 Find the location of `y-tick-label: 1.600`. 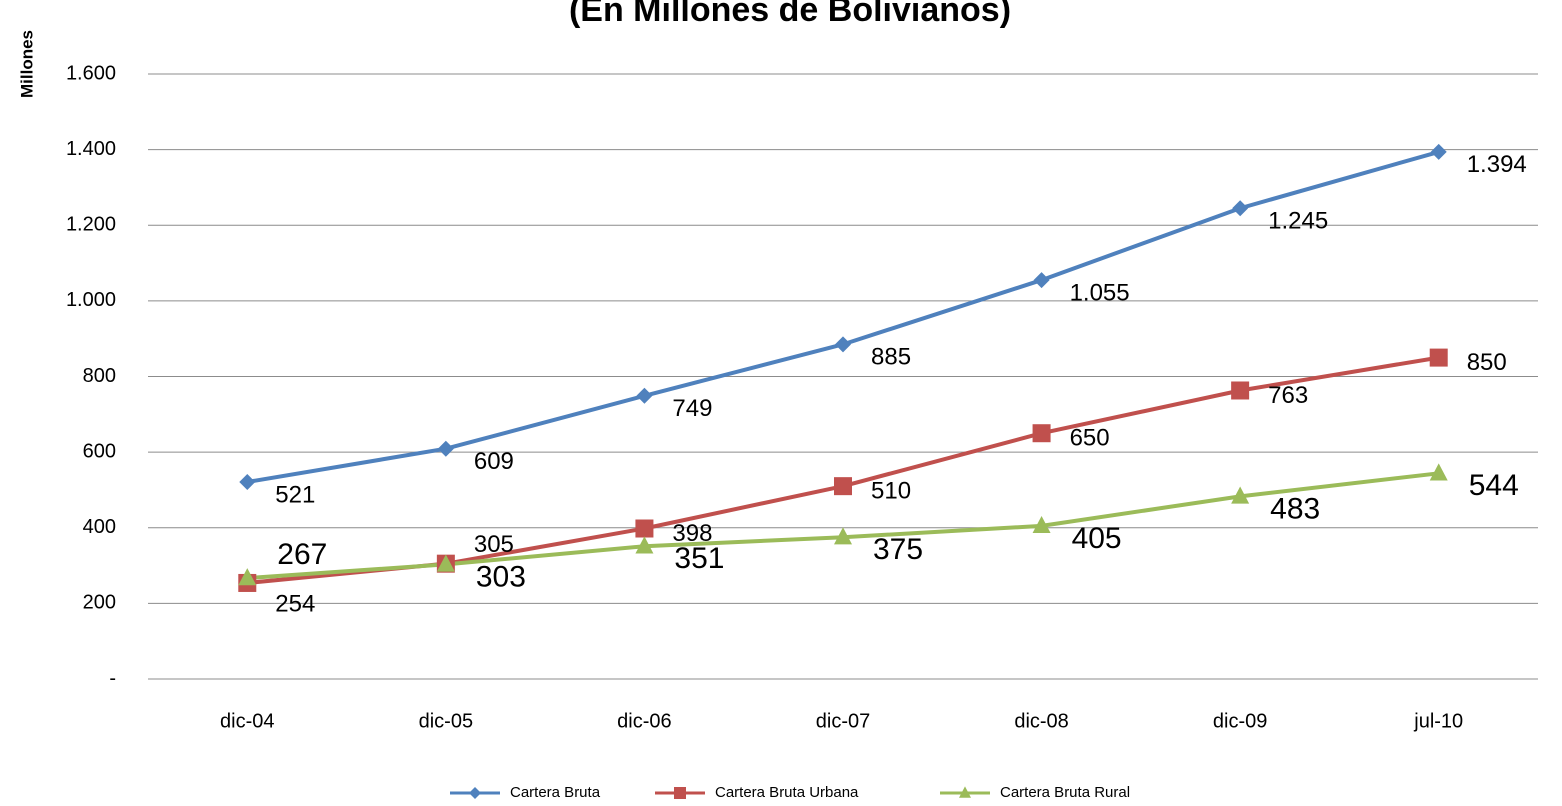

y-tick-label: 1.600 is located at coordinates (91, 73).